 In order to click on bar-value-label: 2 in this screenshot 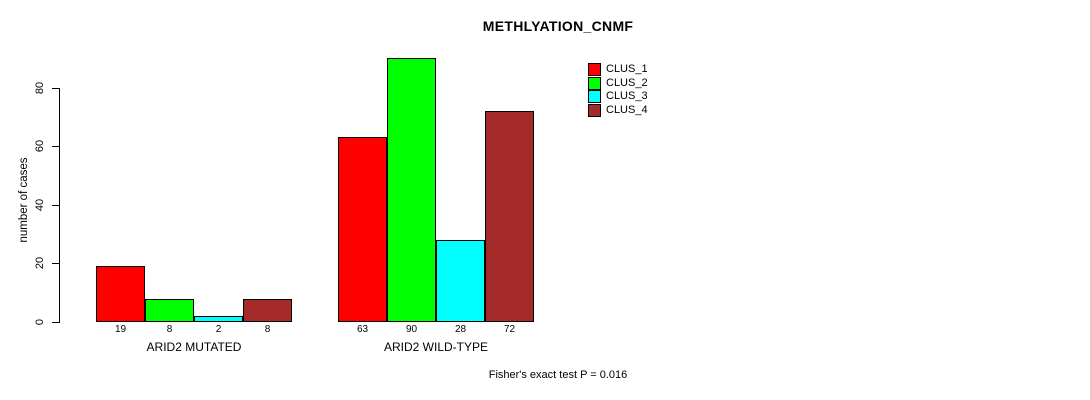, I will do `click(218, 329)`.